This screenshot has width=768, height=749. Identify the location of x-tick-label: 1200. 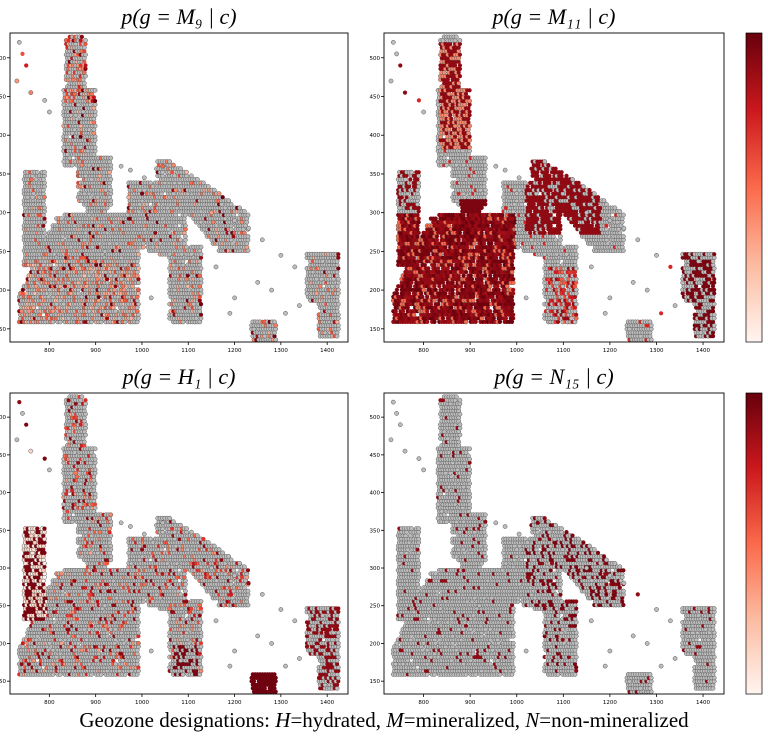
(235, 351).